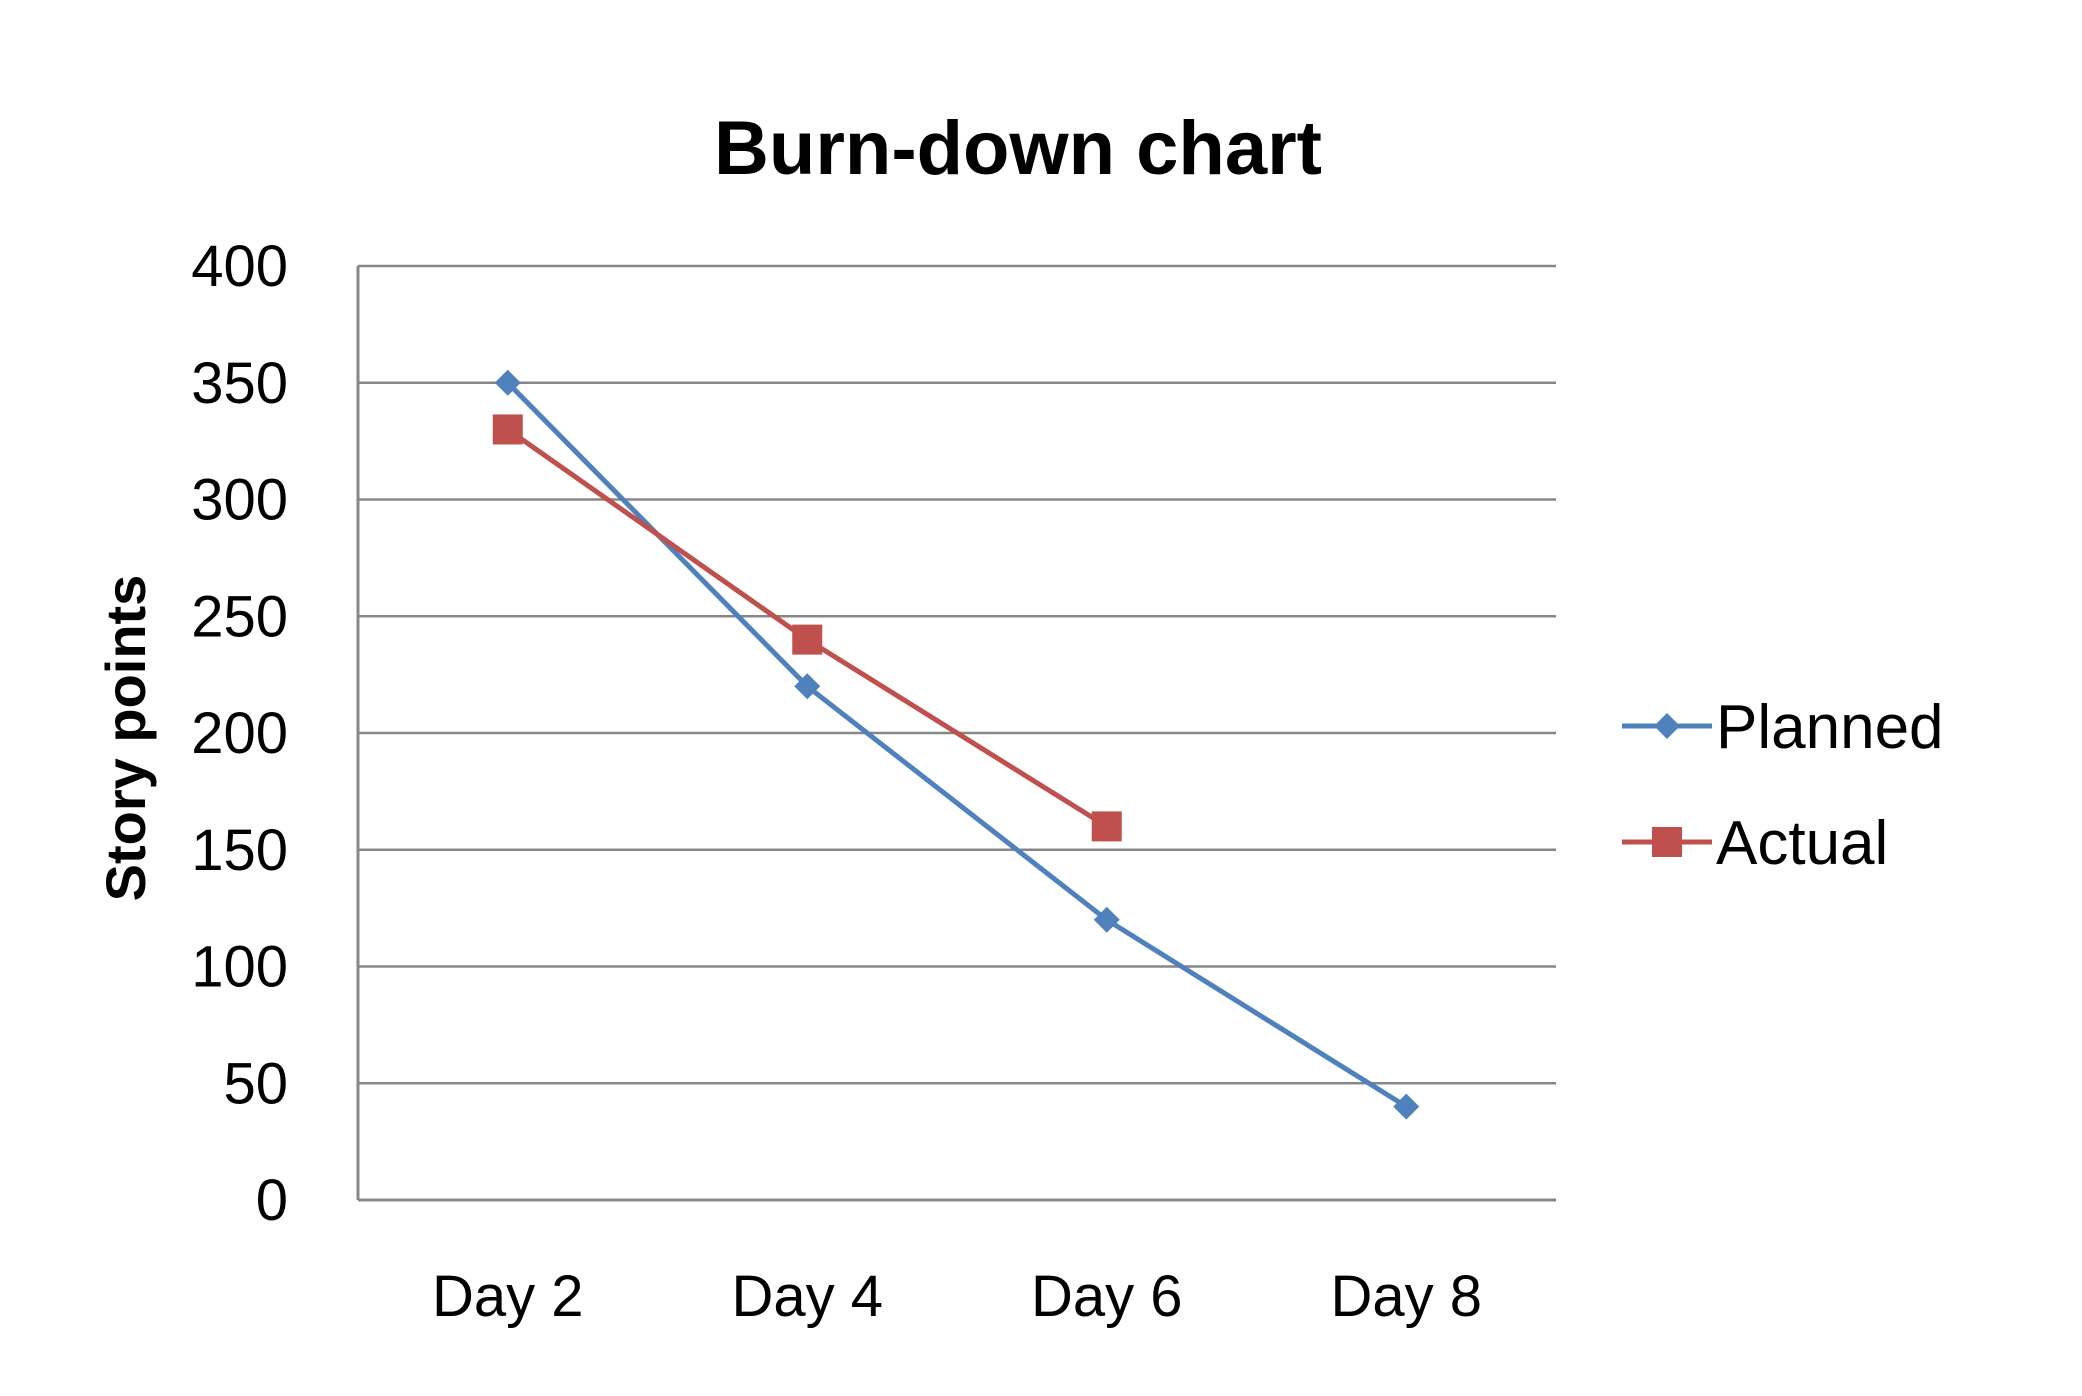 Image resolution: width=2082 pixels, height=1396 pixels. What do you see at coordinates (1830, 727) in the screenshot?
I see `legend-label: Planned` at bounding box center [1830, 727].